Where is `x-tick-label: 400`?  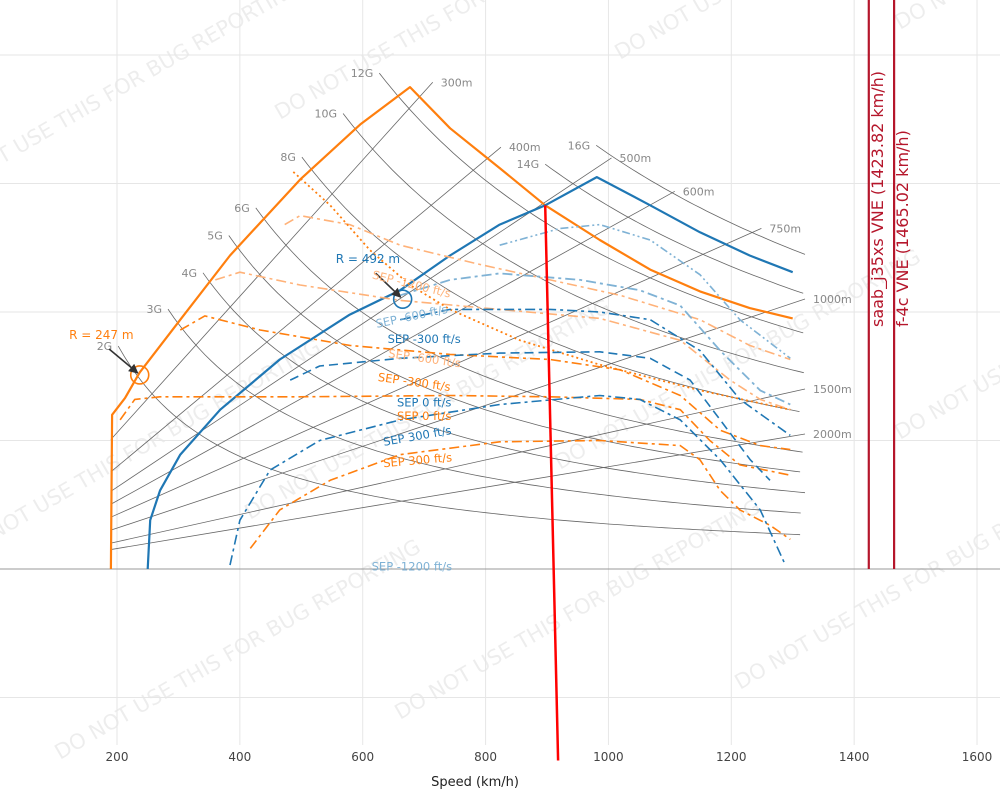 x-tick-label: 400 is located at coordinates (239, 757).